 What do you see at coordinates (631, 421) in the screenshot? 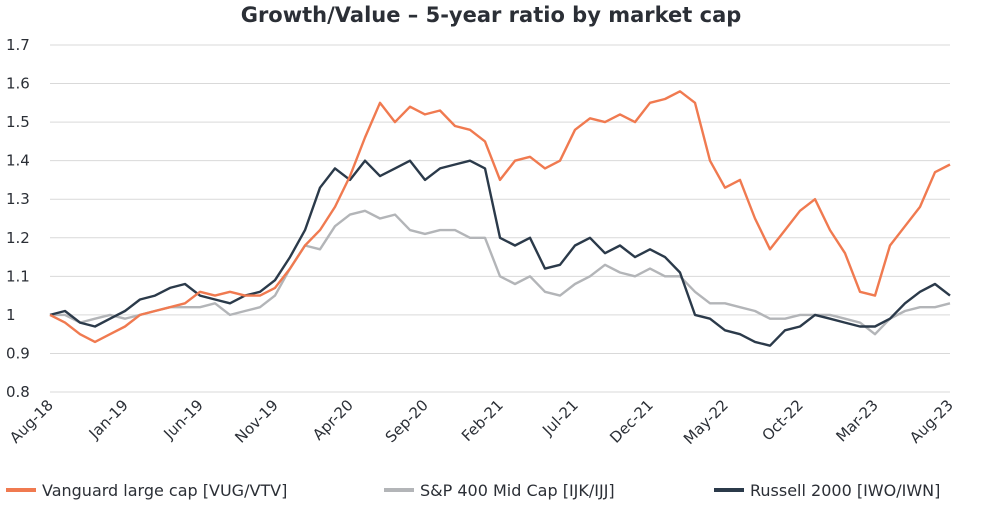
I see `x-tick-label: Dec-21` at bounding box center [631, 421].